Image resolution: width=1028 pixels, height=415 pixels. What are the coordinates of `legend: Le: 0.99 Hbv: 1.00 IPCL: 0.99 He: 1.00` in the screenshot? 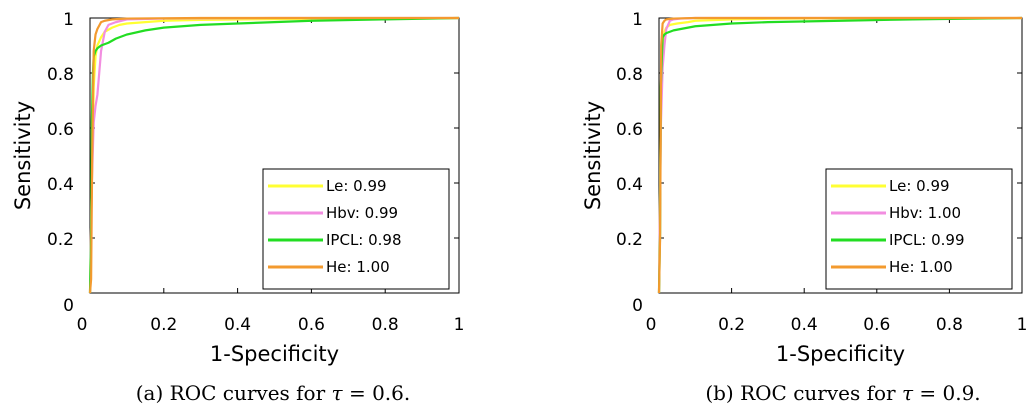 It's located at (919, 229).